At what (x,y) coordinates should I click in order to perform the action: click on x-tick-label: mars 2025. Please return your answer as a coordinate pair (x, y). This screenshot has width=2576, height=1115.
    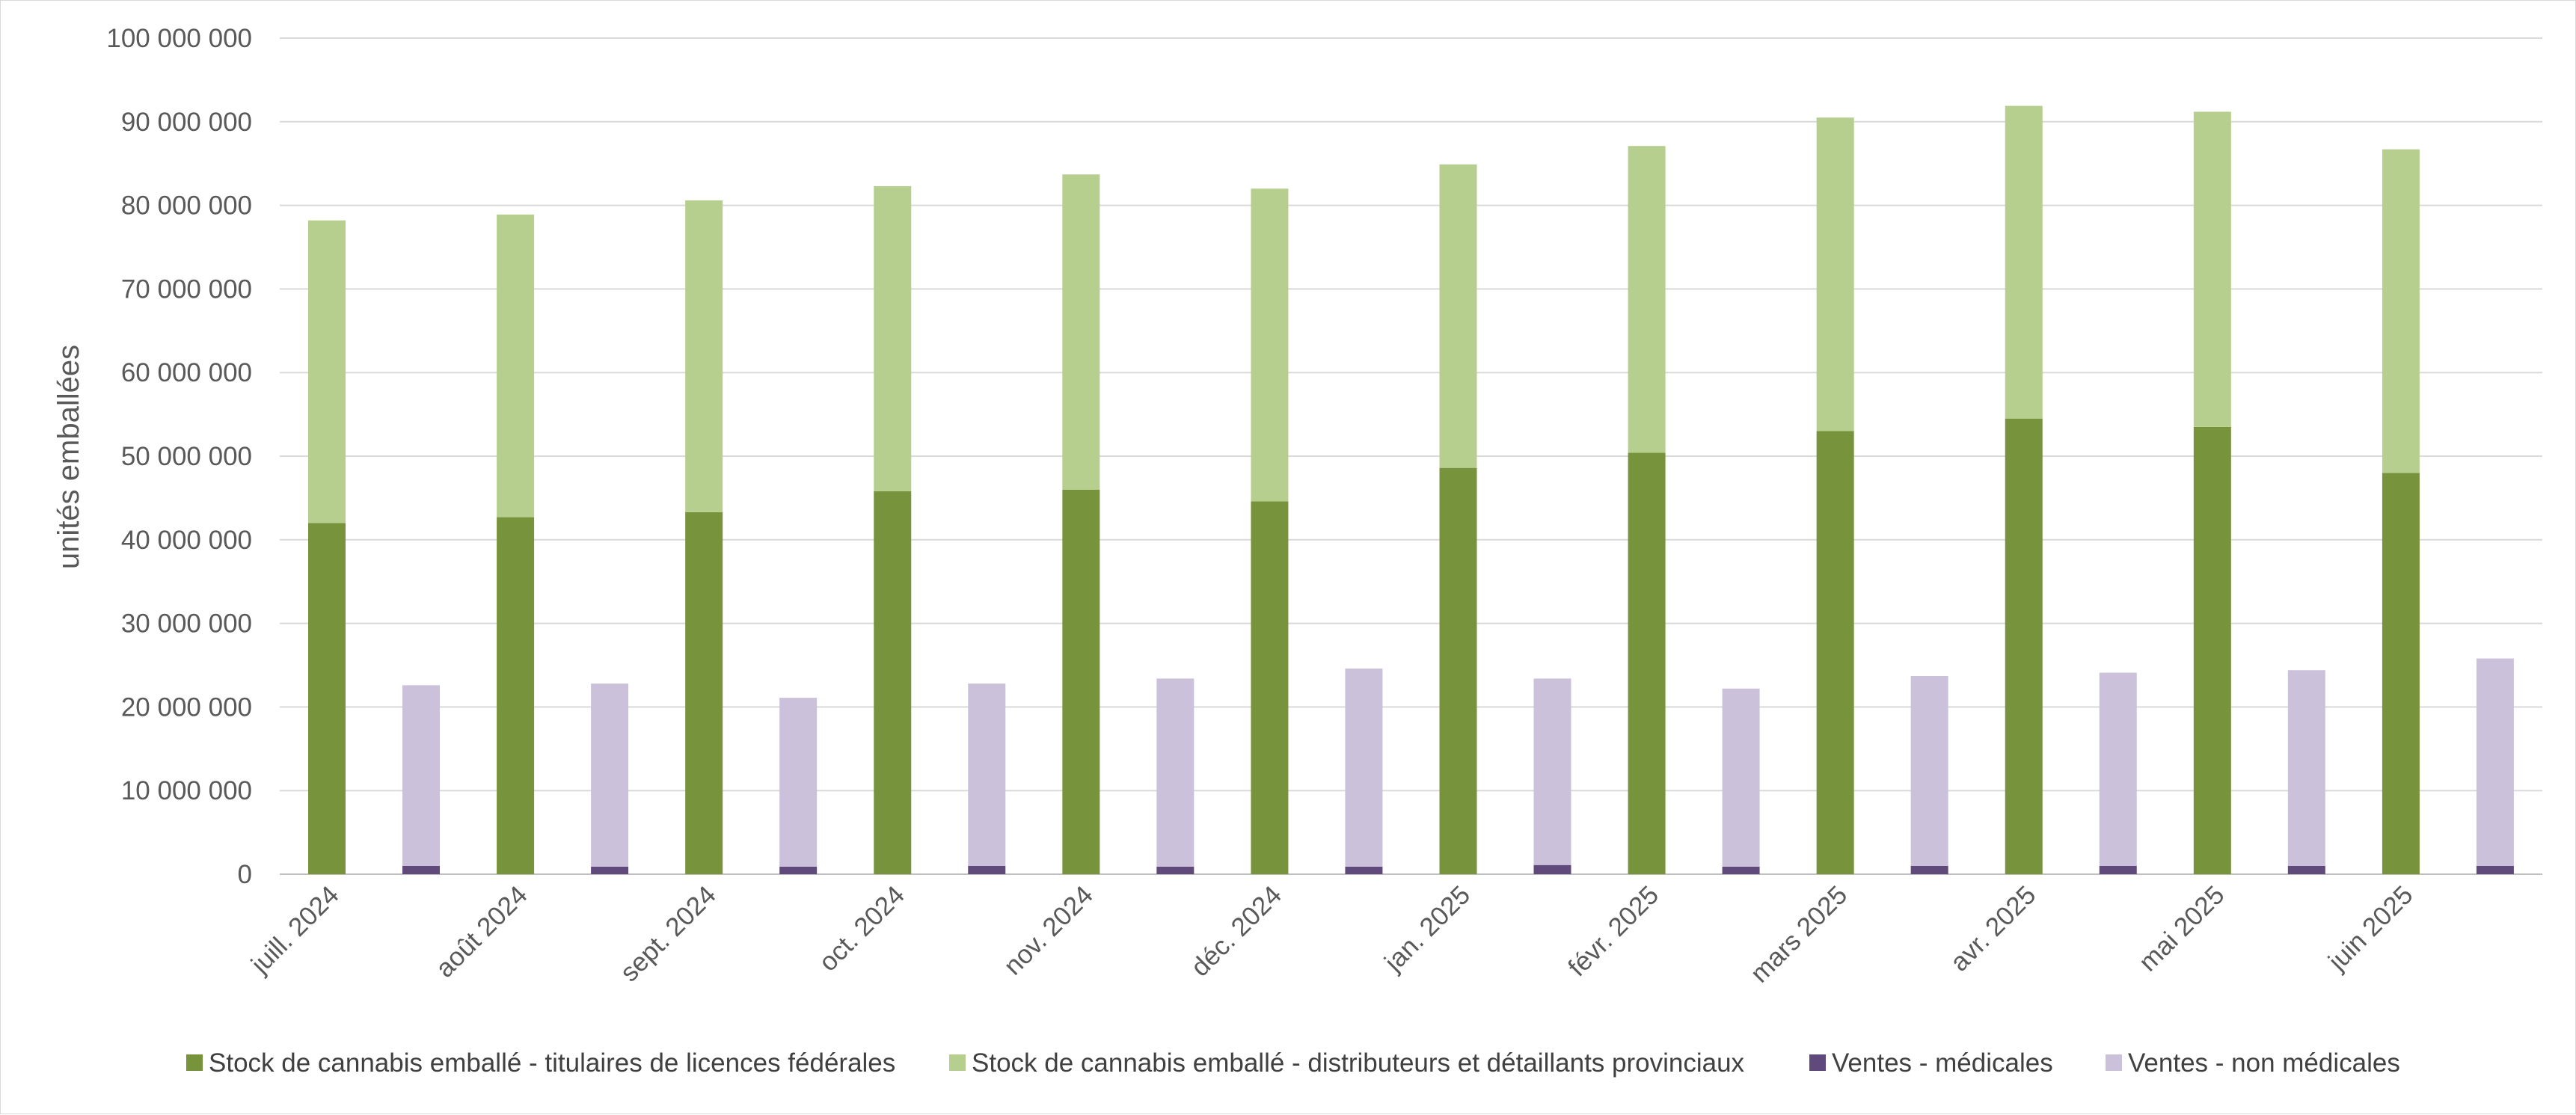
    Looking at the image, I should click on (1799, 934).